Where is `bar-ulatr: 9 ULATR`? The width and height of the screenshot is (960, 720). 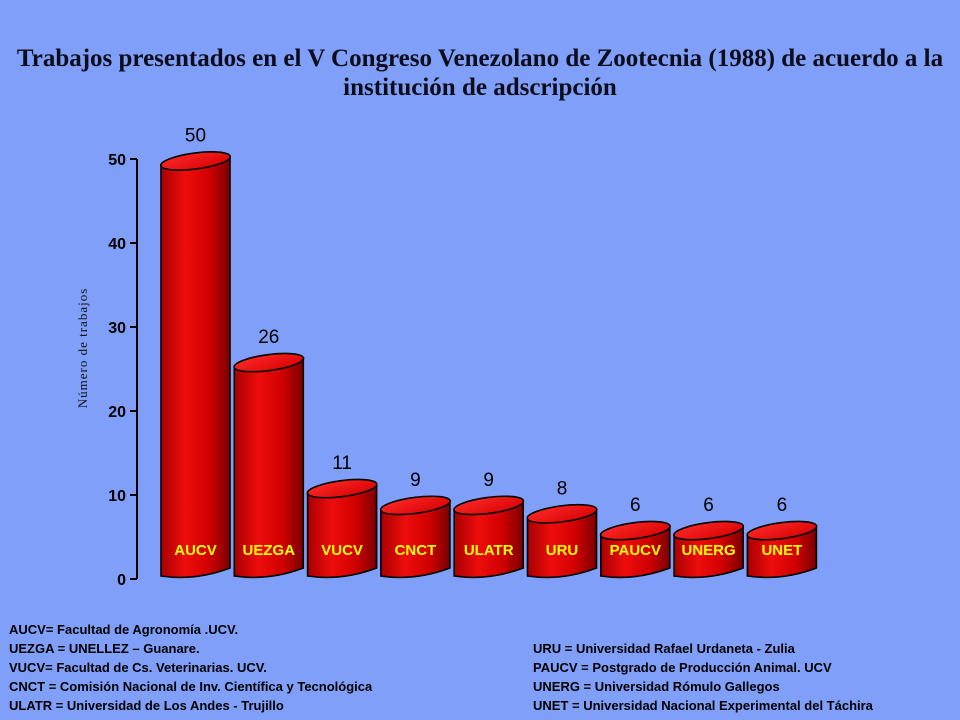 bar-ulatr: 9 ULATR is located at coordinates (489, 524).